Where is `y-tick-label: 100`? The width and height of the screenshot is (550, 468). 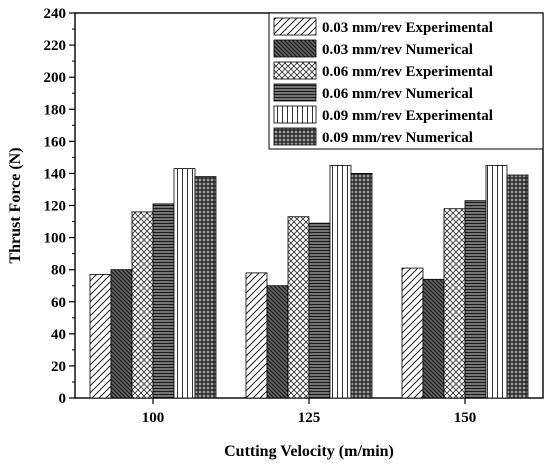 y-tick-label: 100 is located at coordinates (55, 239).